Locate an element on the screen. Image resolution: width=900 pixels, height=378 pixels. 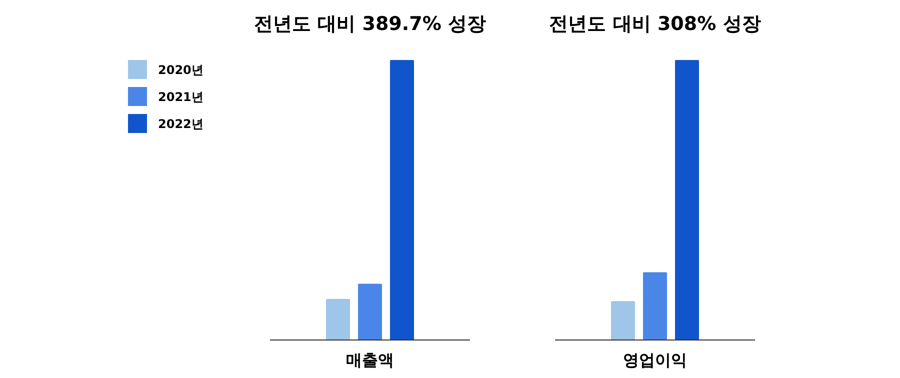
x-tick-label: 매출액 is located at coordinates (370, 360).